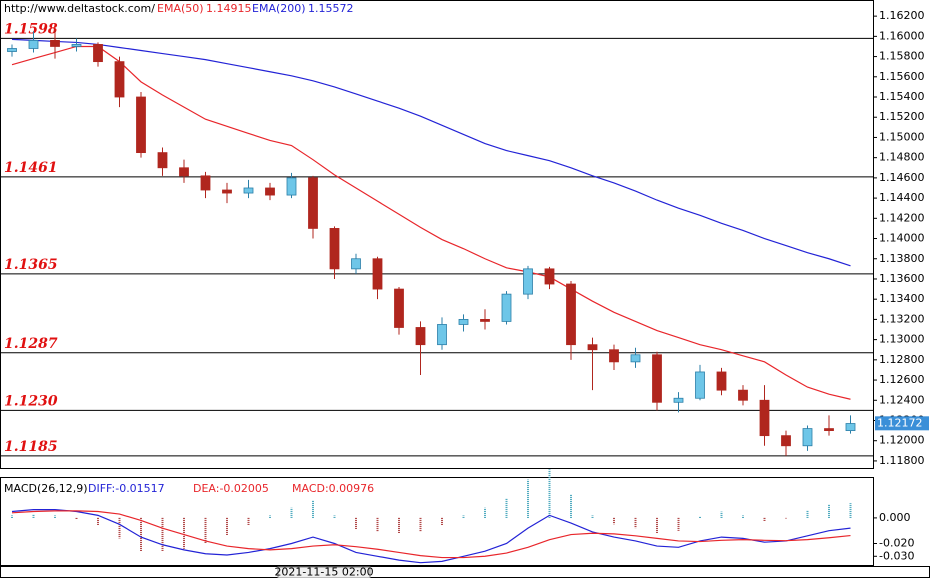 The image size is (930, 578). Describe the element at coordinates (902, 318) in the screenshot. I see `y-tick-label: 1.13200` at that location.